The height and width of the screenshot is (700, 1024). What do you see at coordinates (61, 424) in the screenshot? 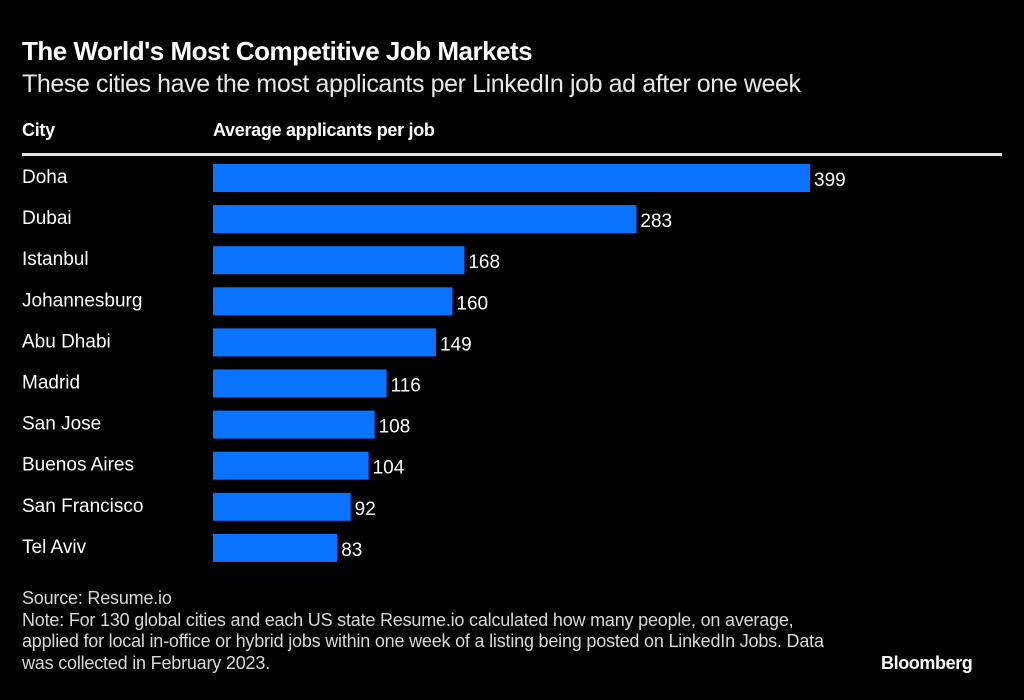
I see `category-label: San Jose` at bounding box center [61, 424].